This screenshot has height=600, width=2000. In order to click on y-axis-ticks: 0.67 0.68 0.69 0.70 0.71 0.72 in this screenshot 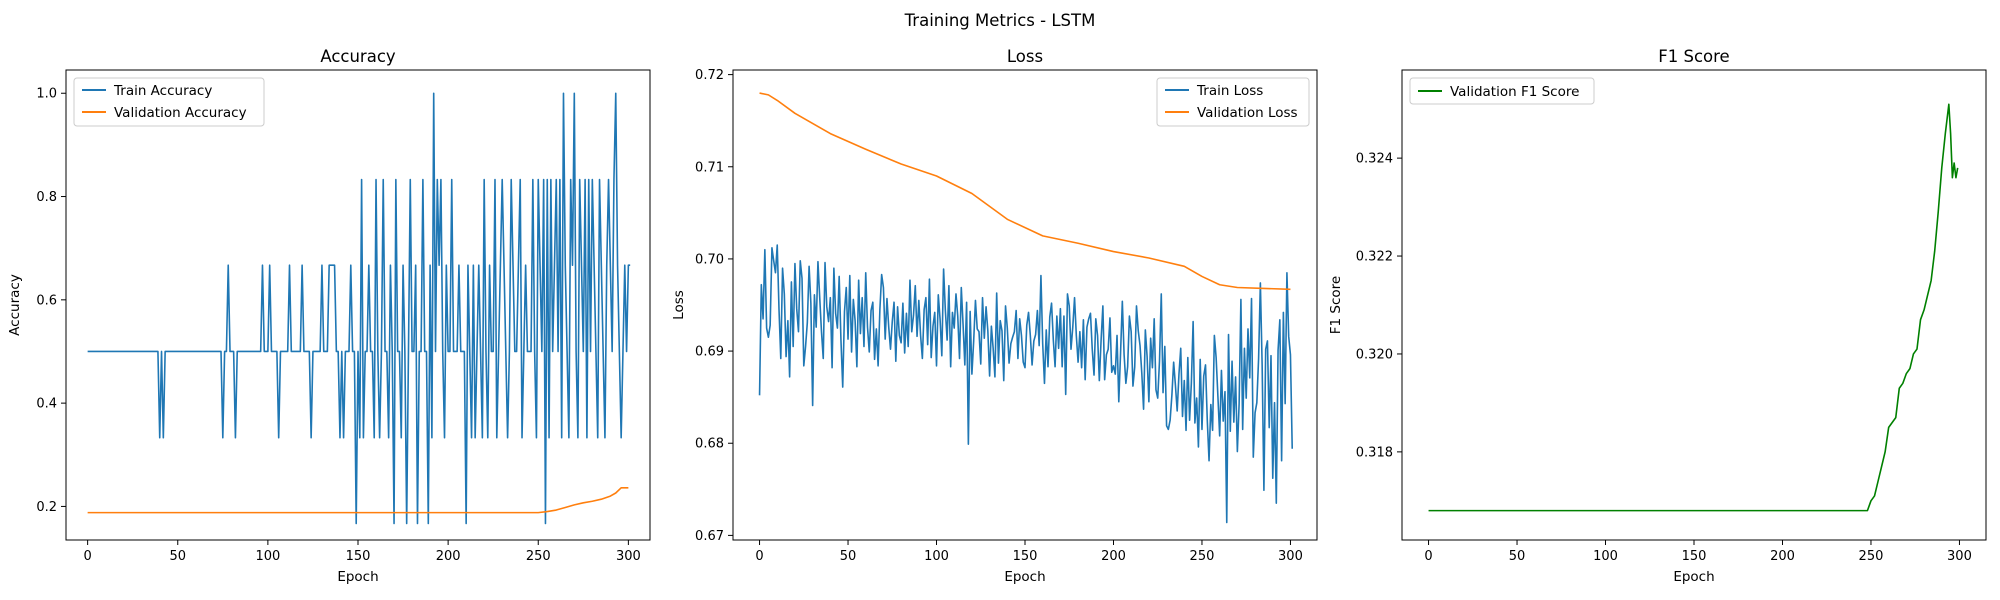, I will do `click(714, 306)`.